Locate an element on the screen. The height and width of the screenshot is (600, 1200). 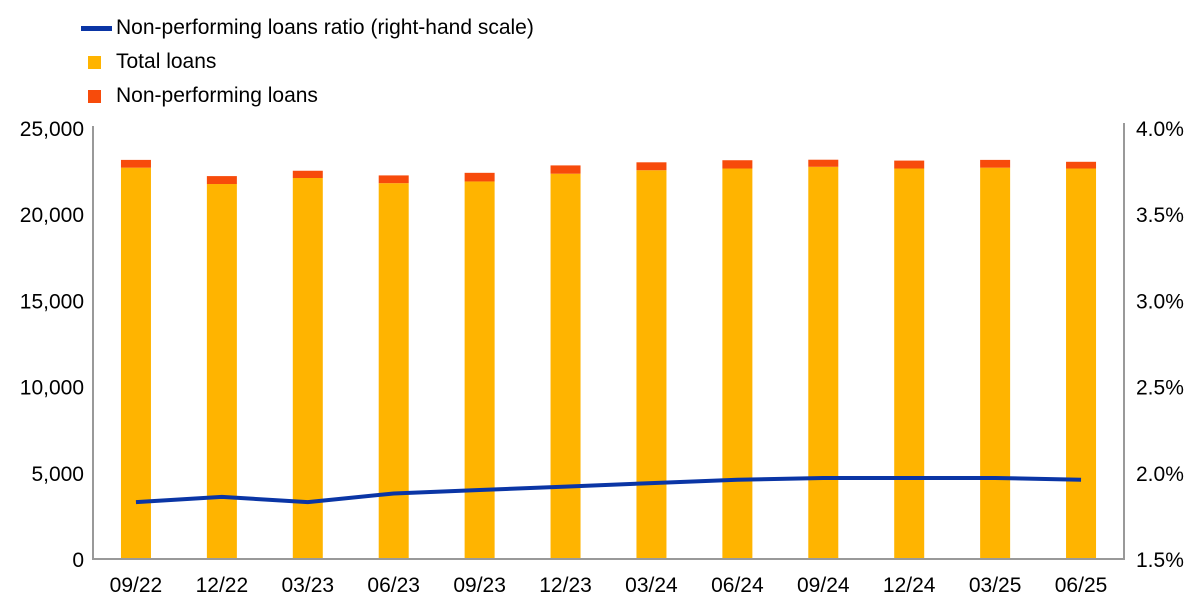
bar-total-loans-03/23 is located at coordinates (307, 368).